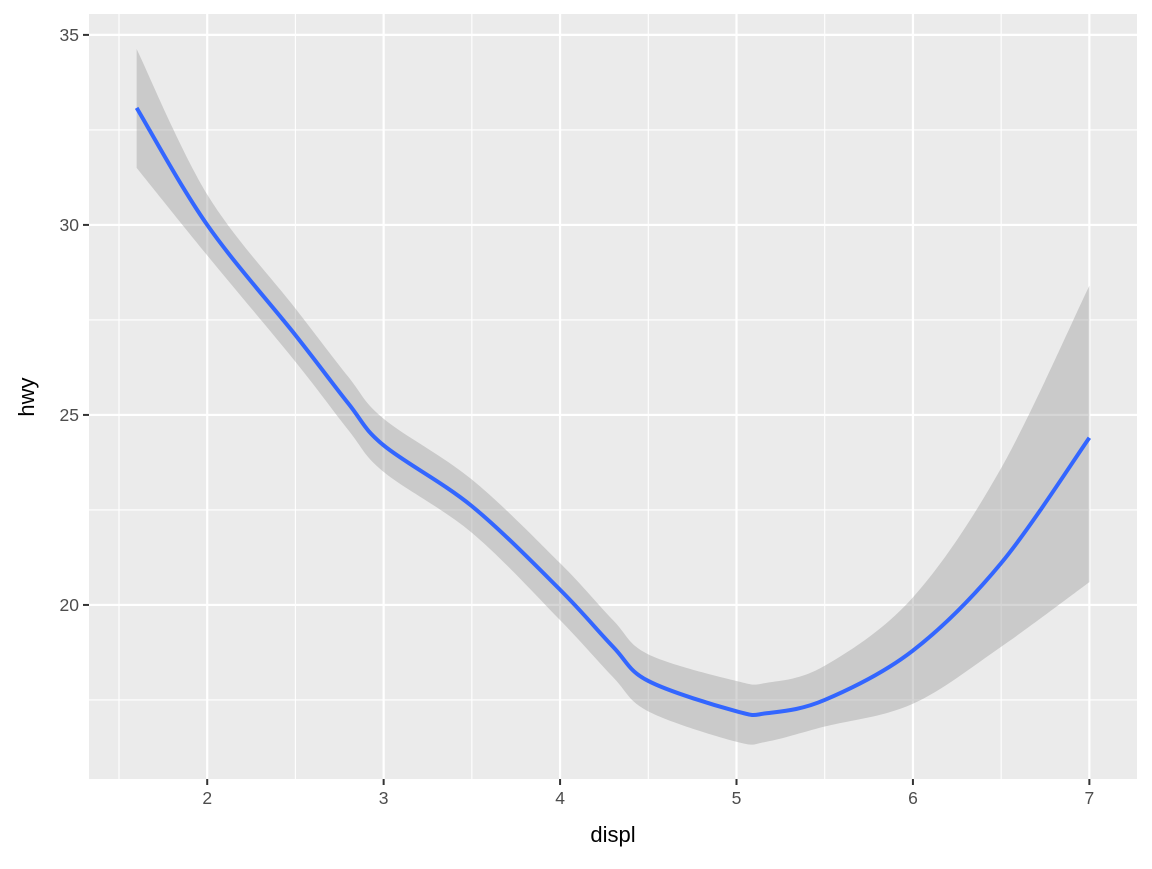  What do you see at coordinates (913, 798) in the screenshot?
I see `x-tick-label: 6` at bounding box center [913, 798].